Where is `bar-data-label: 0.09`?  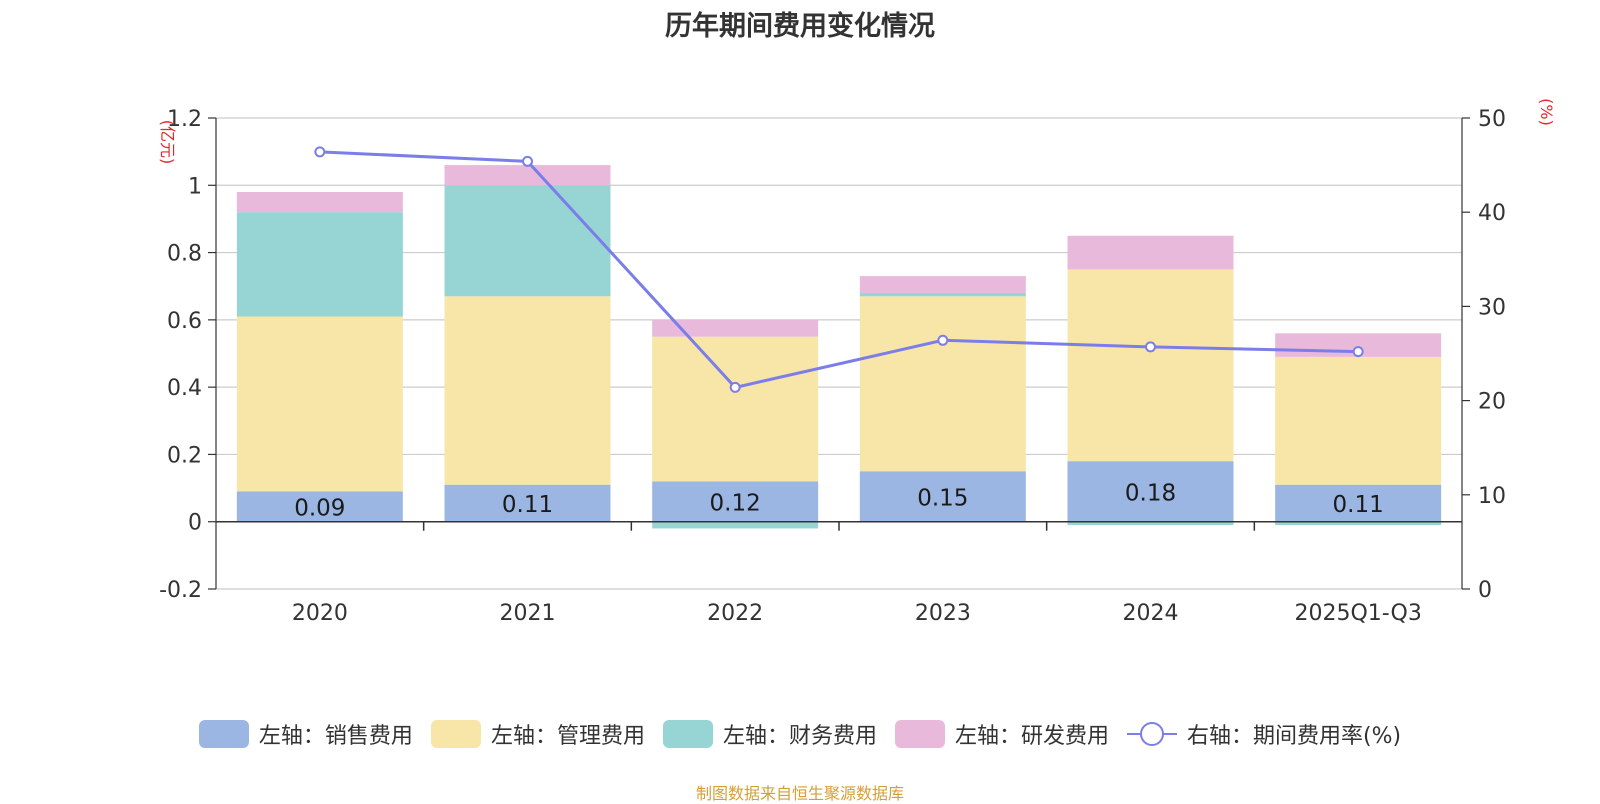 bar-data-label: 0.09 is located at coordinates (319, 509).